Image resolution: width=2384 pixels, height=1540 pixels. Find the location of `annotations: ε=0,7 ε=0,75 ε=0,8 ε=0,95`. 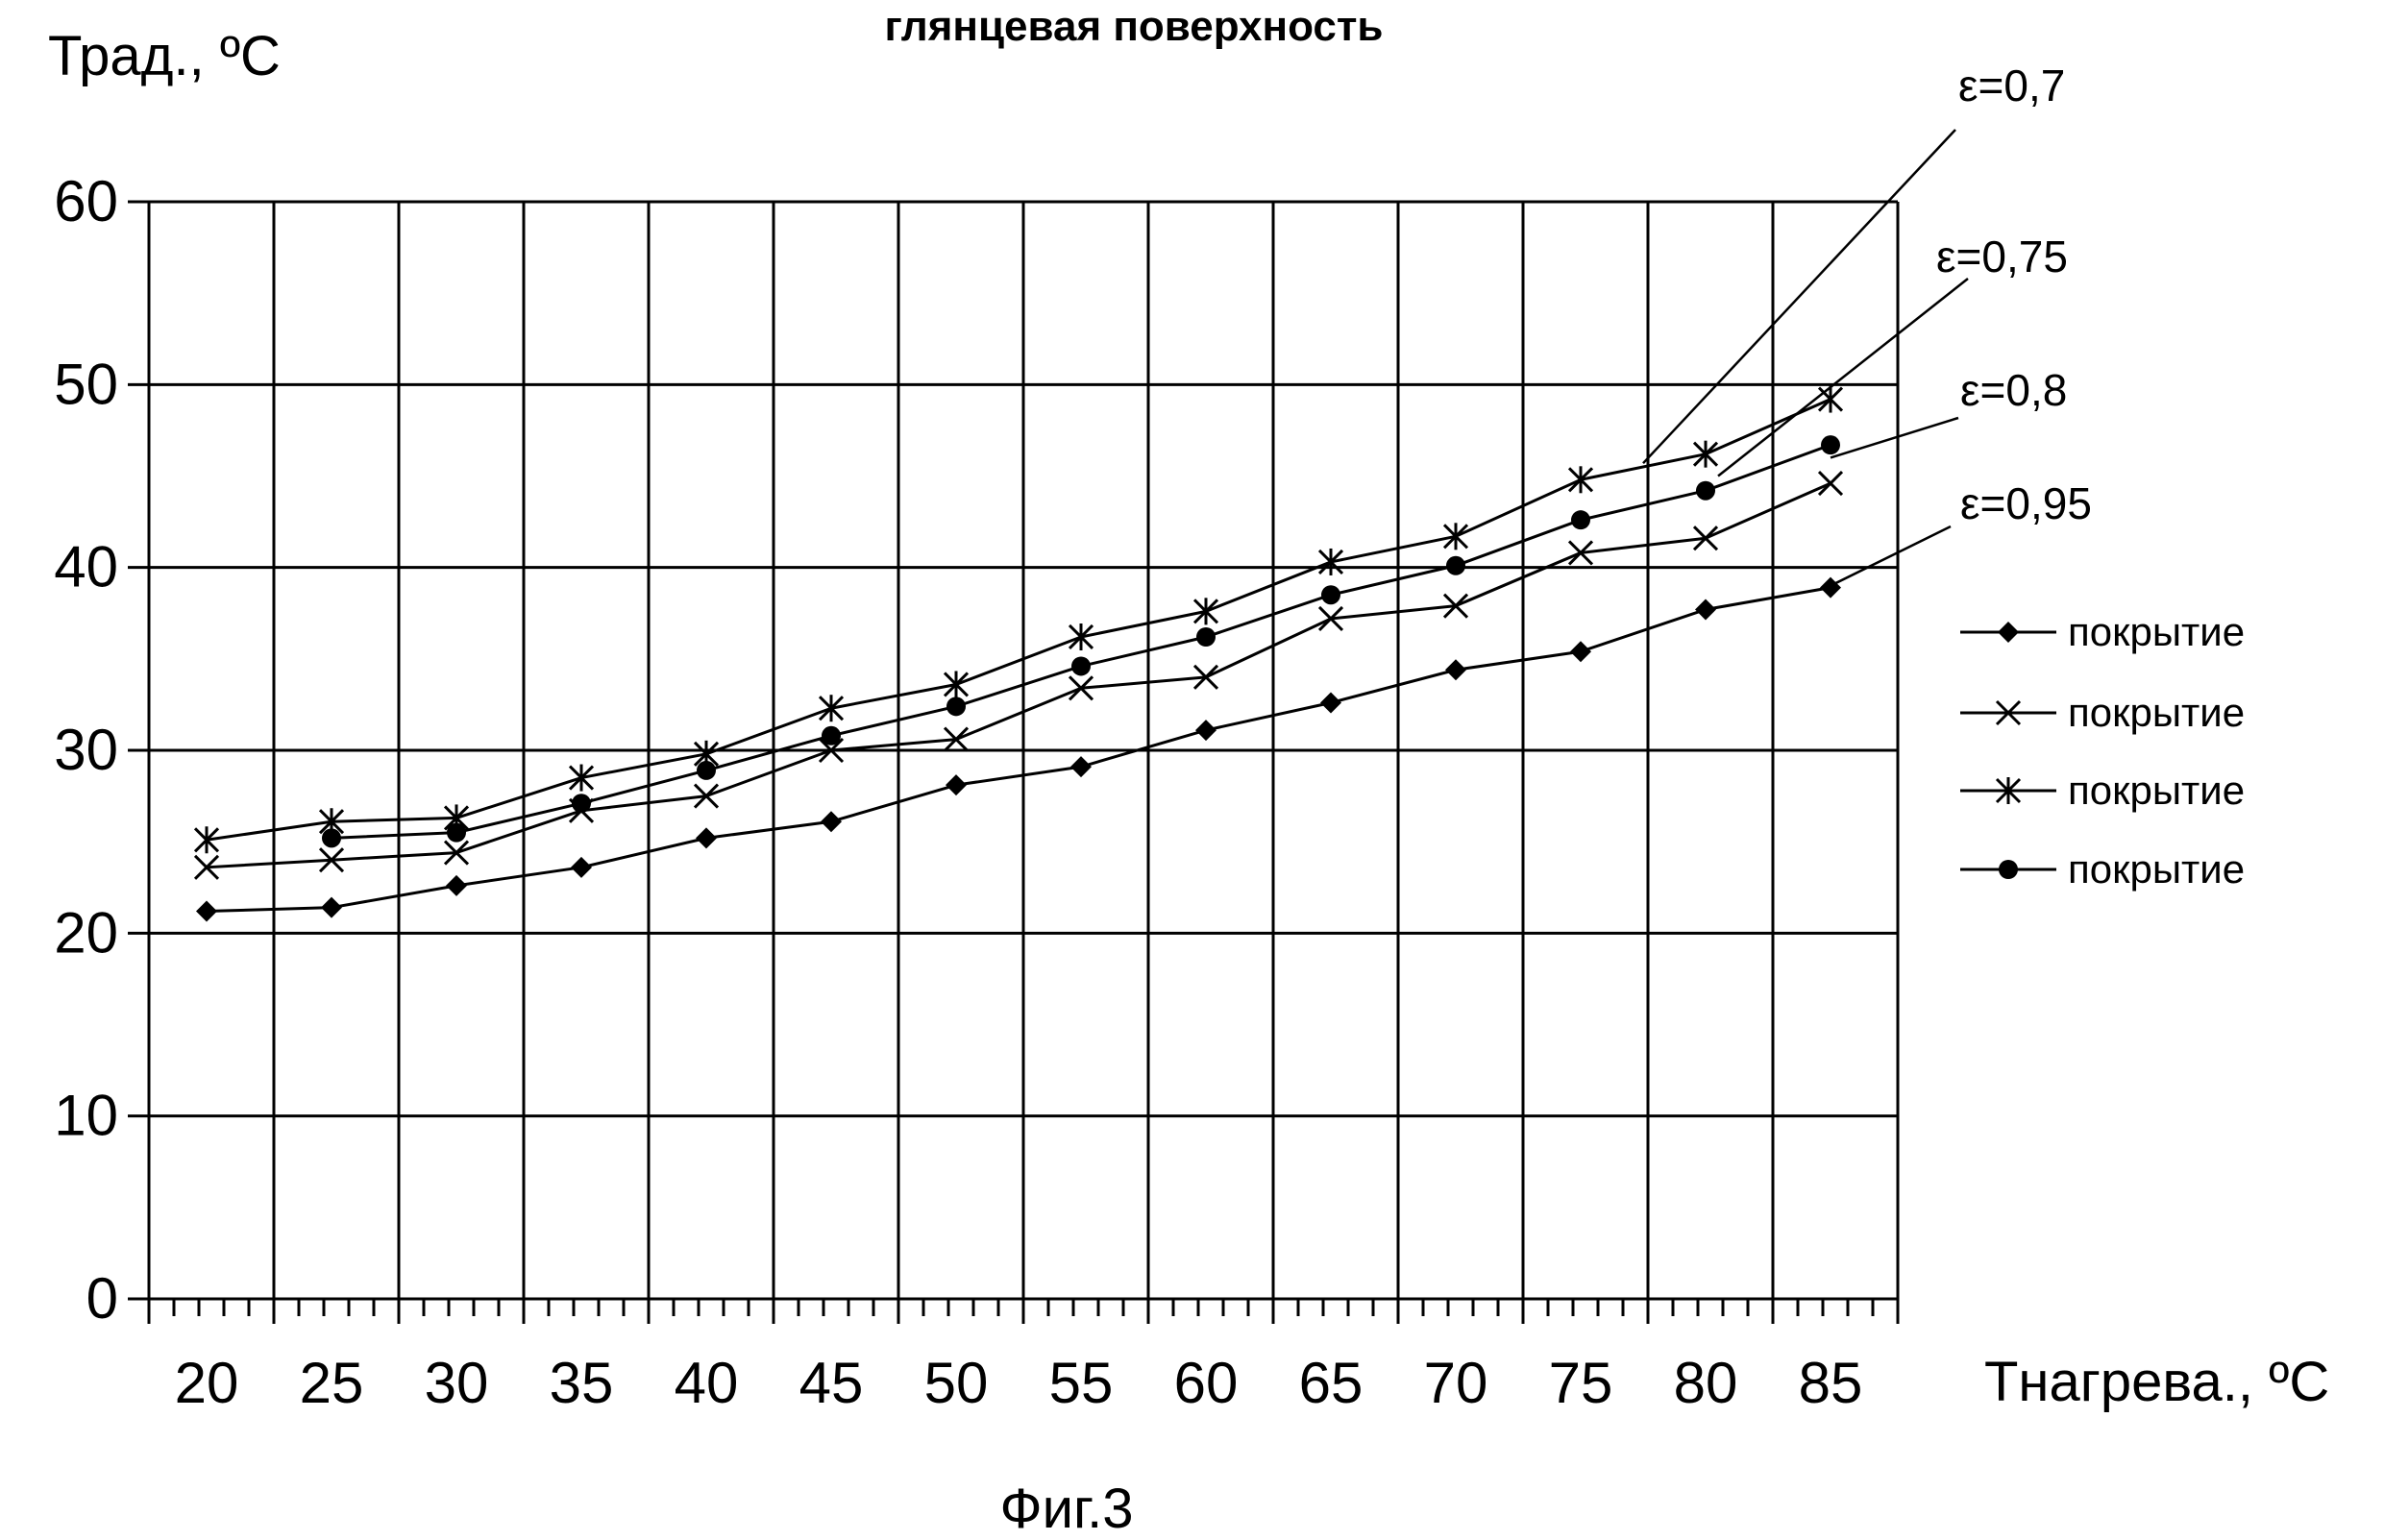

annotations: ε=0,7 ε=0,75 ε=0,8 ε=0,95 is located at coordinates (1867, 323).